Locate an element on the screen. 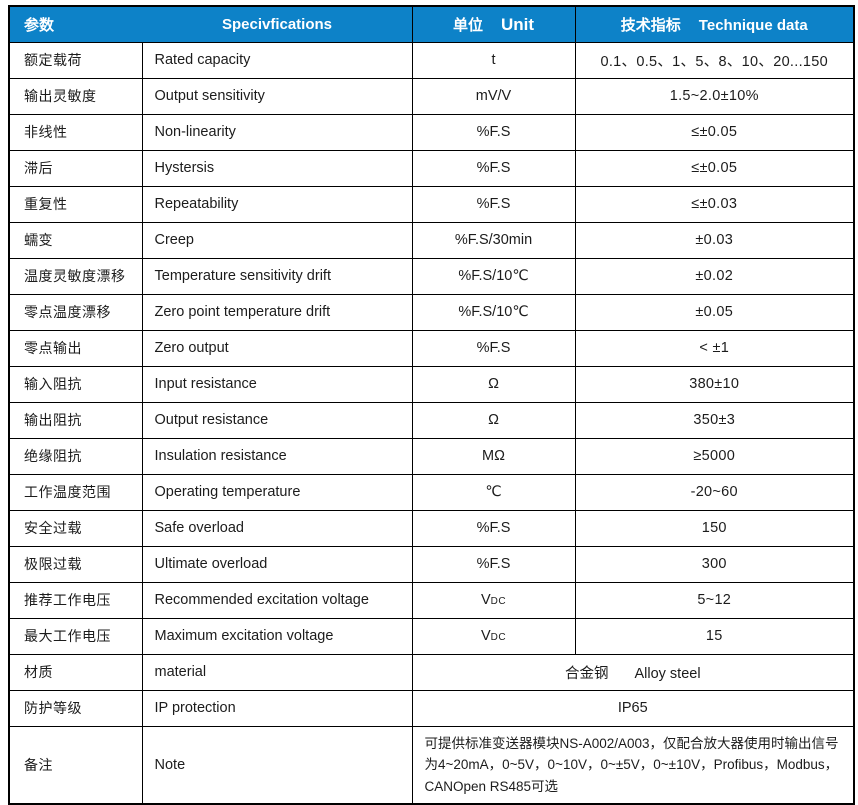 This screenshot has height=805, width=858. param-name-zh: 极限过载 is located at coordinates (75, 564).